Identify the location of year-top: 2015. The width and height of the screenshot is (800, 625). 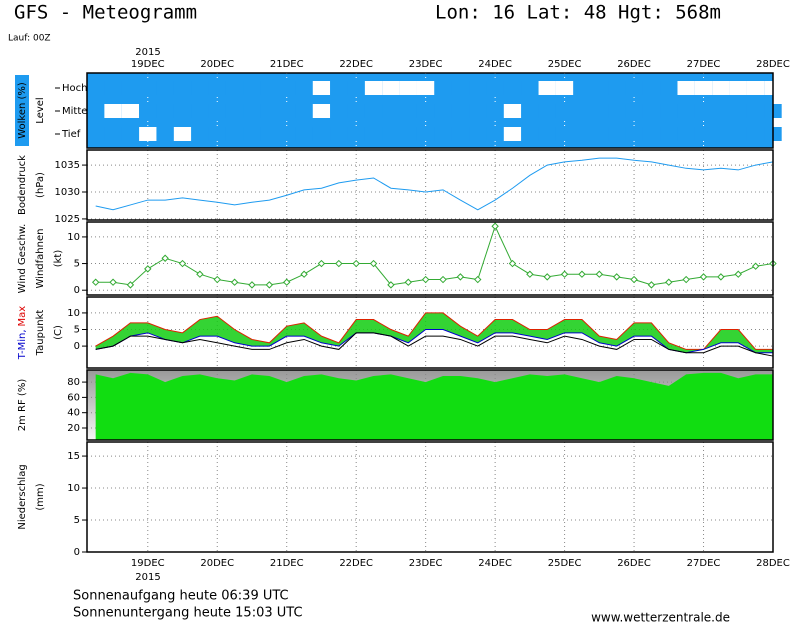
(147, 52).